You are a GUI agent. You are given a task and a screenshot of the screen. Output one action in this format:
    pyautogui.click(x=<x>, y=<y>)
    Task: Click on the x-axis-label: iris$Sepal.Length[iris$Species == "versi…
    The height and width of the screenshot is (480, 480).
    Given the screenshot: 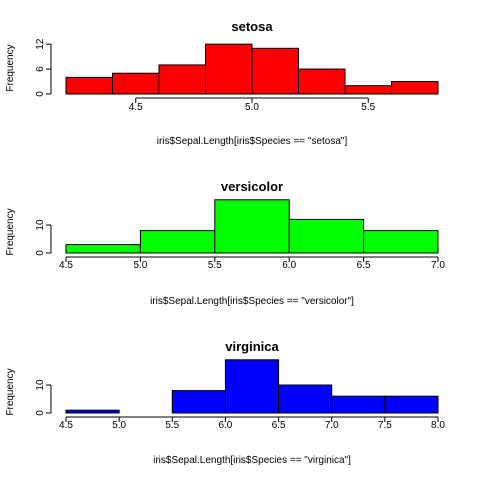 What is the action you would take?
    pyautogui.click(x=252, y=301)
    